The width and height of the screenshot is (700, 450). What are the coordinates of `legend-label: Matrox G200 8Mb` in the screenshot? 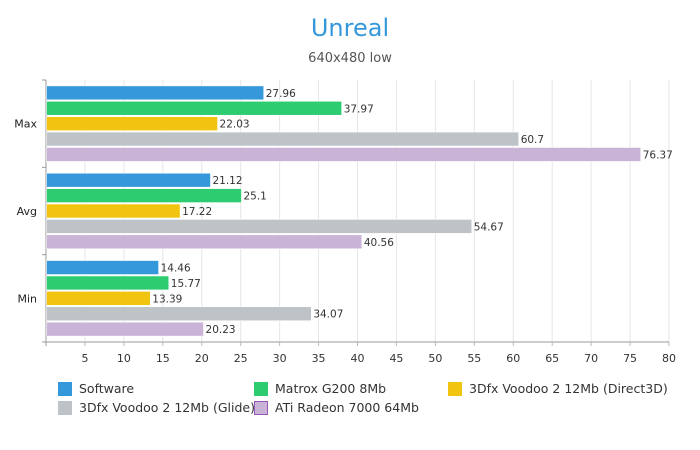 It's located at (331, 388).